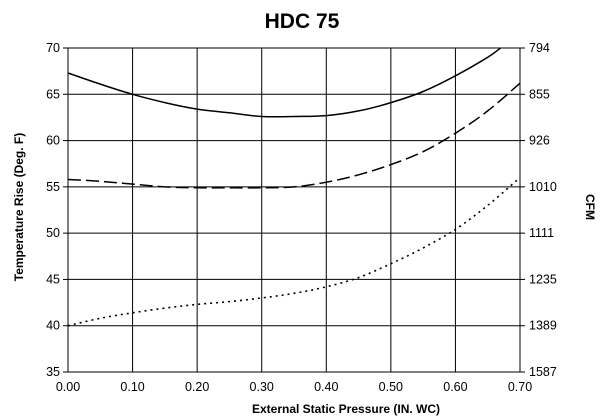 This screenshot has height=419, width=604. Describe the element at coordinates (539, 141) in the screenshot. I see `y2-tick-label: 926` at that location.